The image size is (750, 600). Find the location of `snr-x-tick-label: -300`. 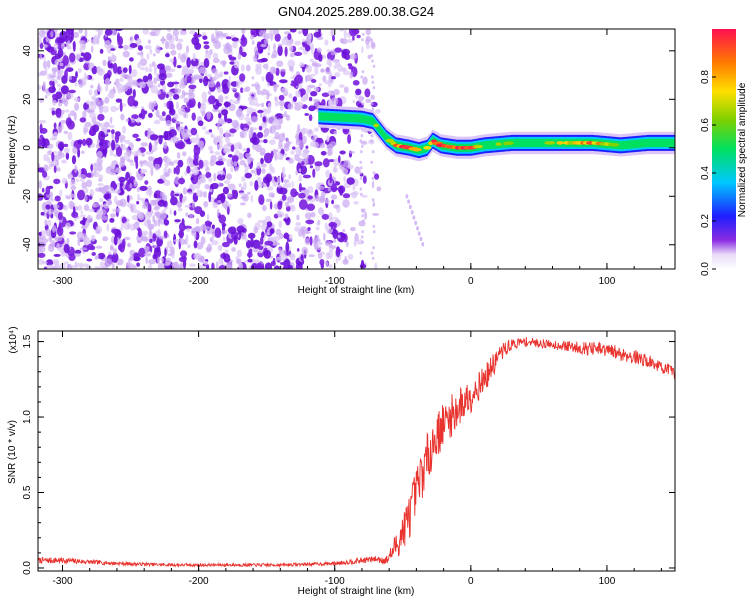

snr-x-tick-label: -300 is located at coordinates (62, 581).